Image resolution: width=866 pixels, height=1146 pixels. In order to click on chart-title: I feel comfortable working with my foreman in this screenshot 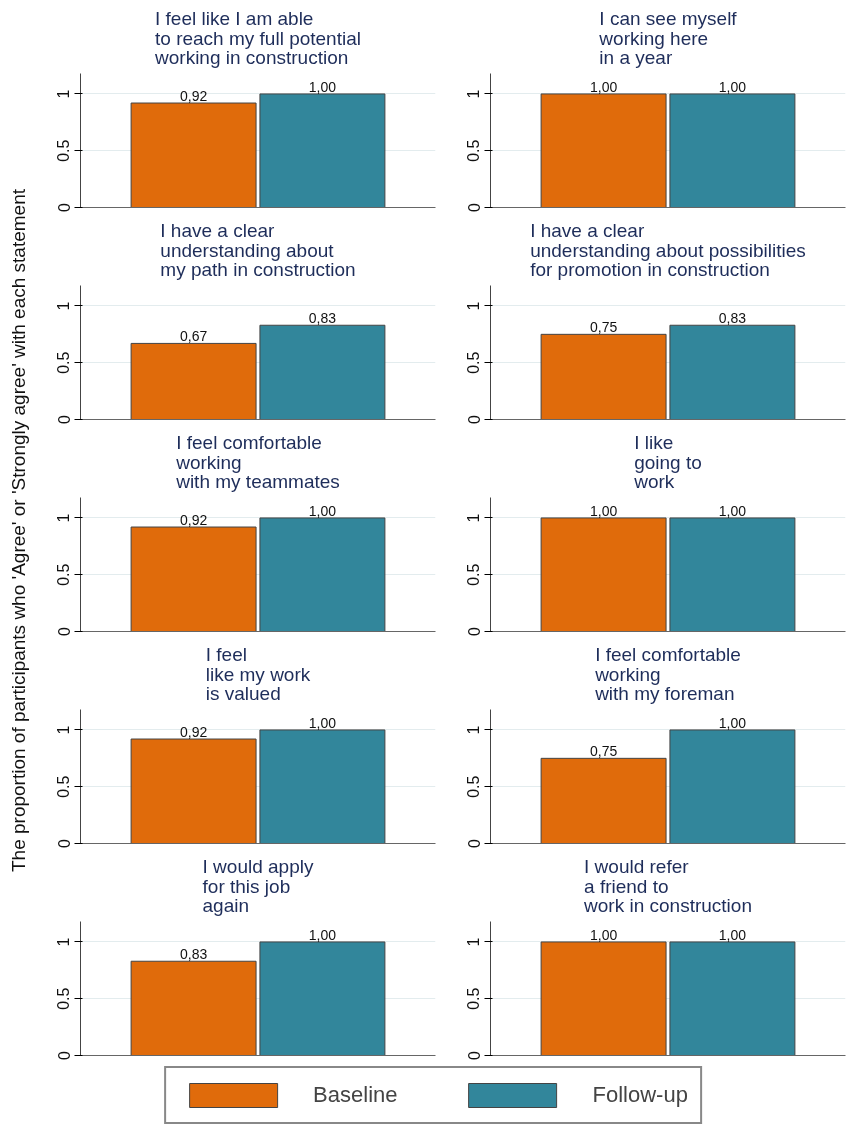, I will do `click(667, 674)`.